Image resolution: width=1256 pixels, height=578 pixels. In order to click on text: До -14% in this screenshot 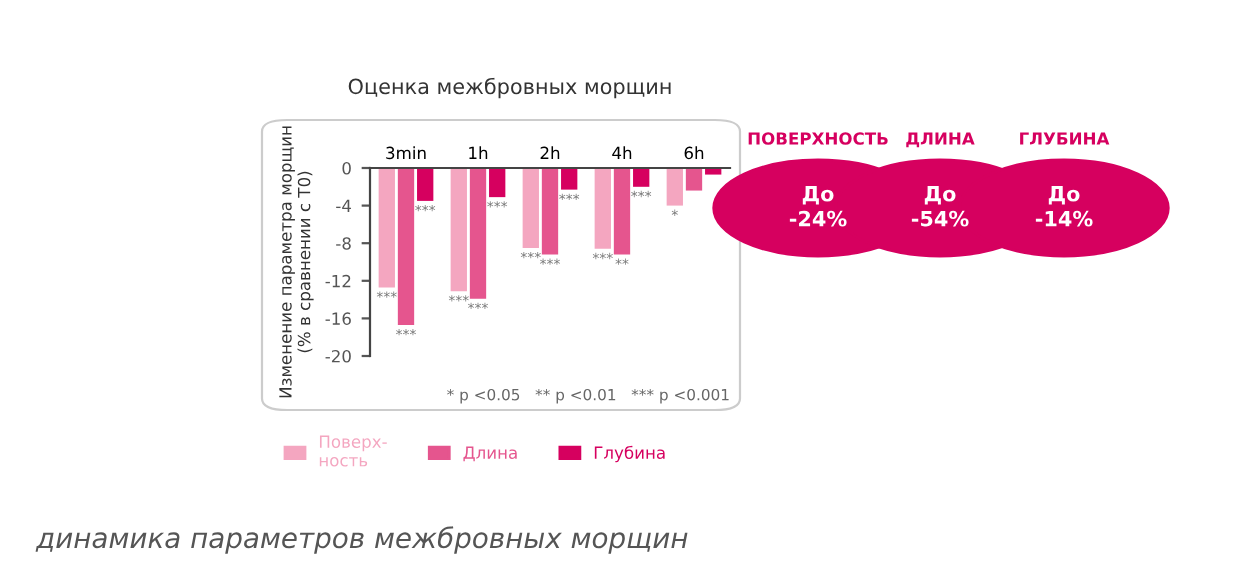, I will do `click(1064, 206)`.